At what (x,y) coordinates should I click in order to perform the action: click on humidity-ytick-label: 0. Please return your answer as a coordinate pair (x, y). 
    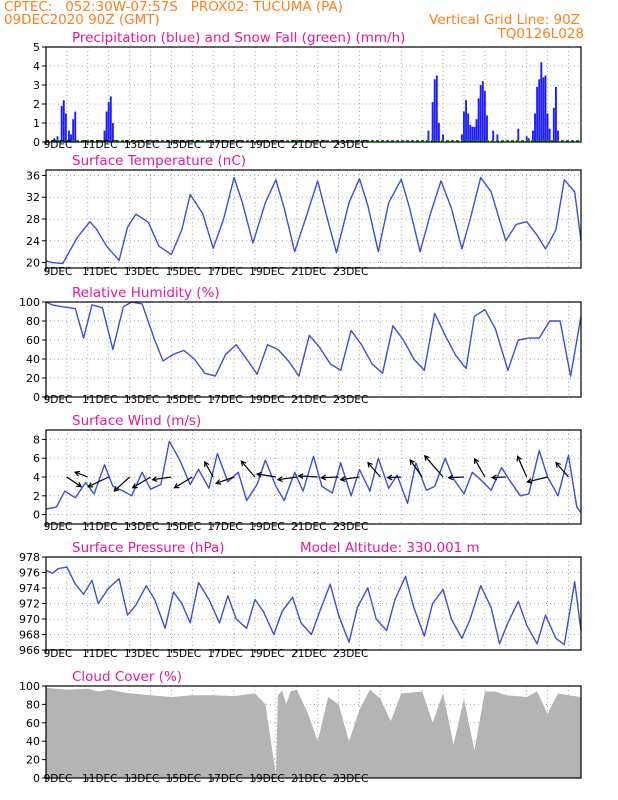
    Looking at the image, I should click on (36, 397).